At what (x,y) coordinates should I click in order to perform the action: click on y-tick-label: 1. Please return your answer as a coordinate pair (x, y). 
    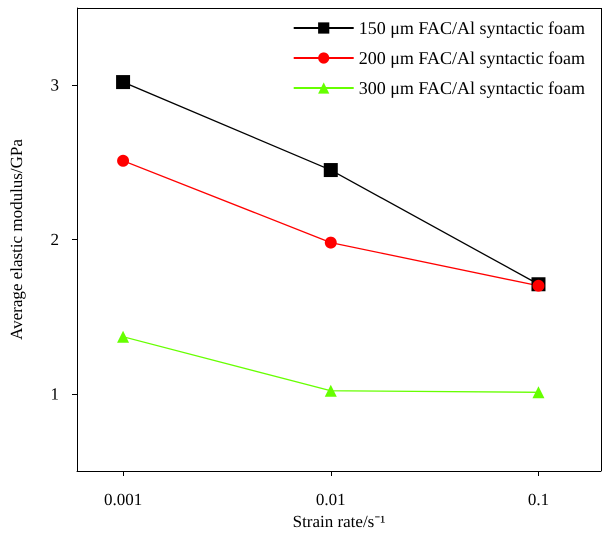
    Looking at the image, I should click on (54, 394).